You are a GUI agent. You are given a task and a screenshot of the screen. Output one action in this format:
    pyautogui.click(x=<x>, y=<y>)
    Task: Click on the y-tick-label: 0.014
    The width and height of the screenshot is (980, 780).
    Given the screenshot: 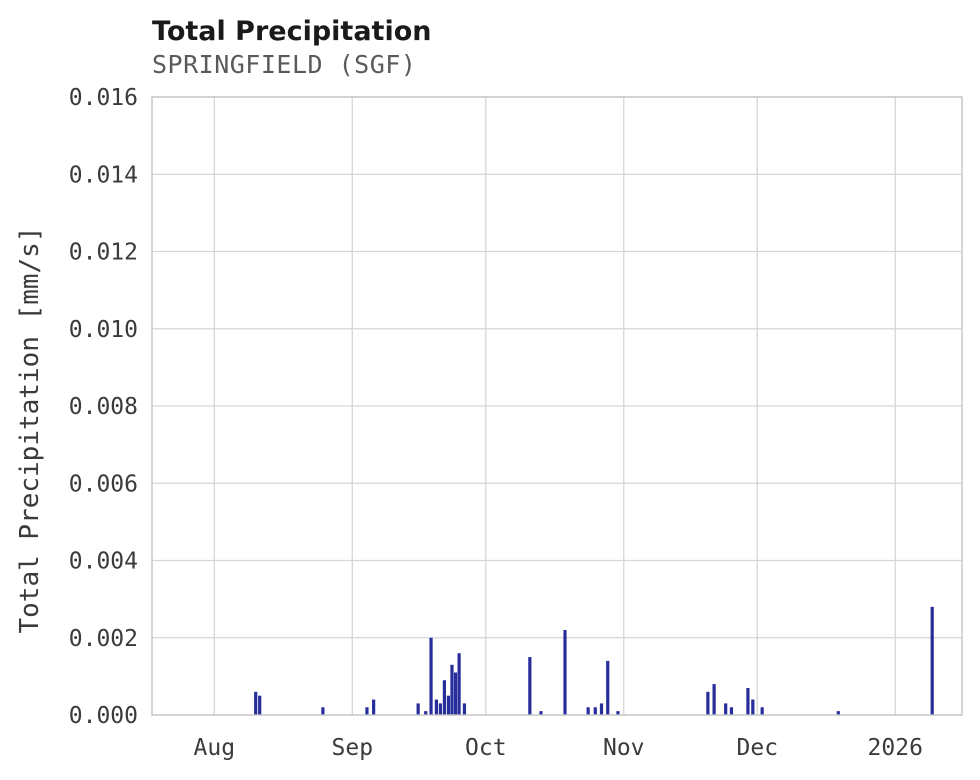 What is the action you would take?
    pyautogui.click(x=103, y=175)
    